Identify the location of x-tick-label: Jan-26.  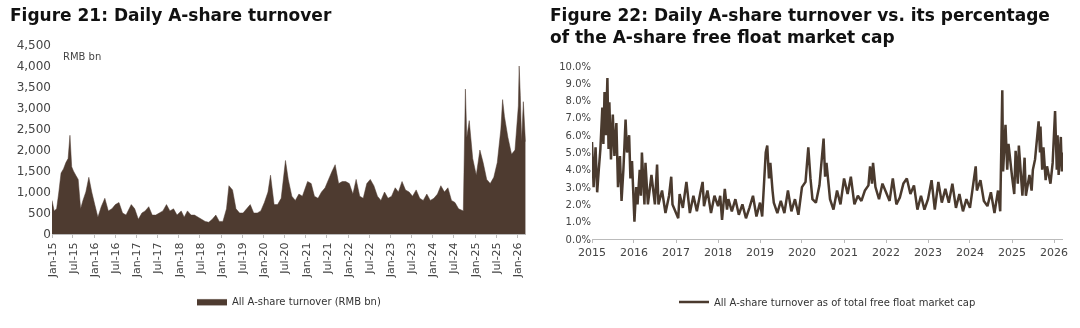
(518, 260).